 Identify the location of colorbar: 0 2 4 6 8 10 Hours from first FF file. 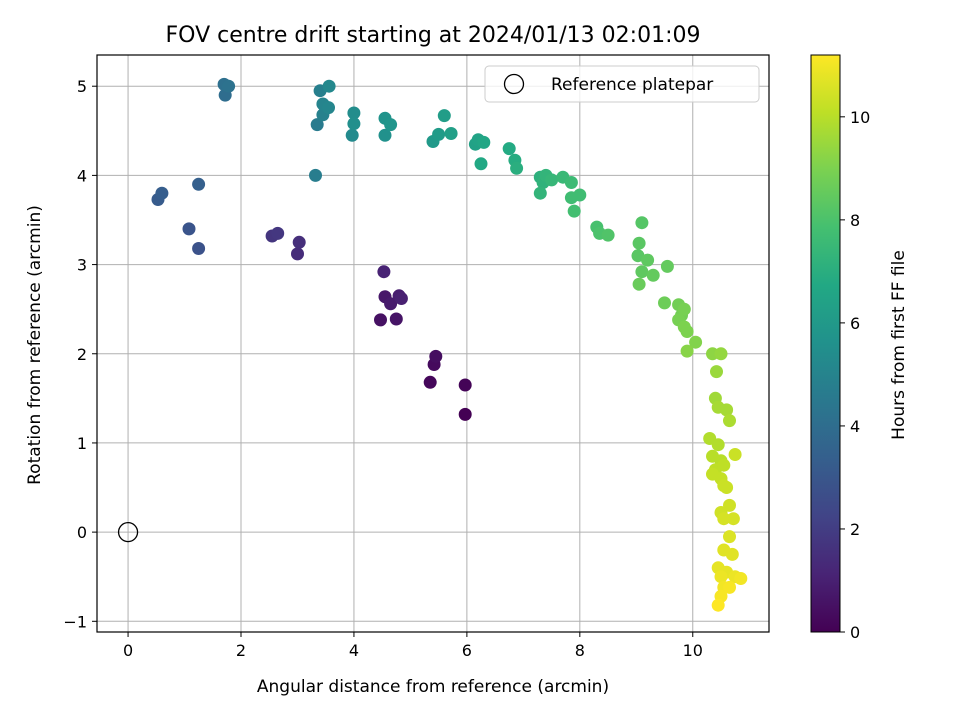
(859, 348).